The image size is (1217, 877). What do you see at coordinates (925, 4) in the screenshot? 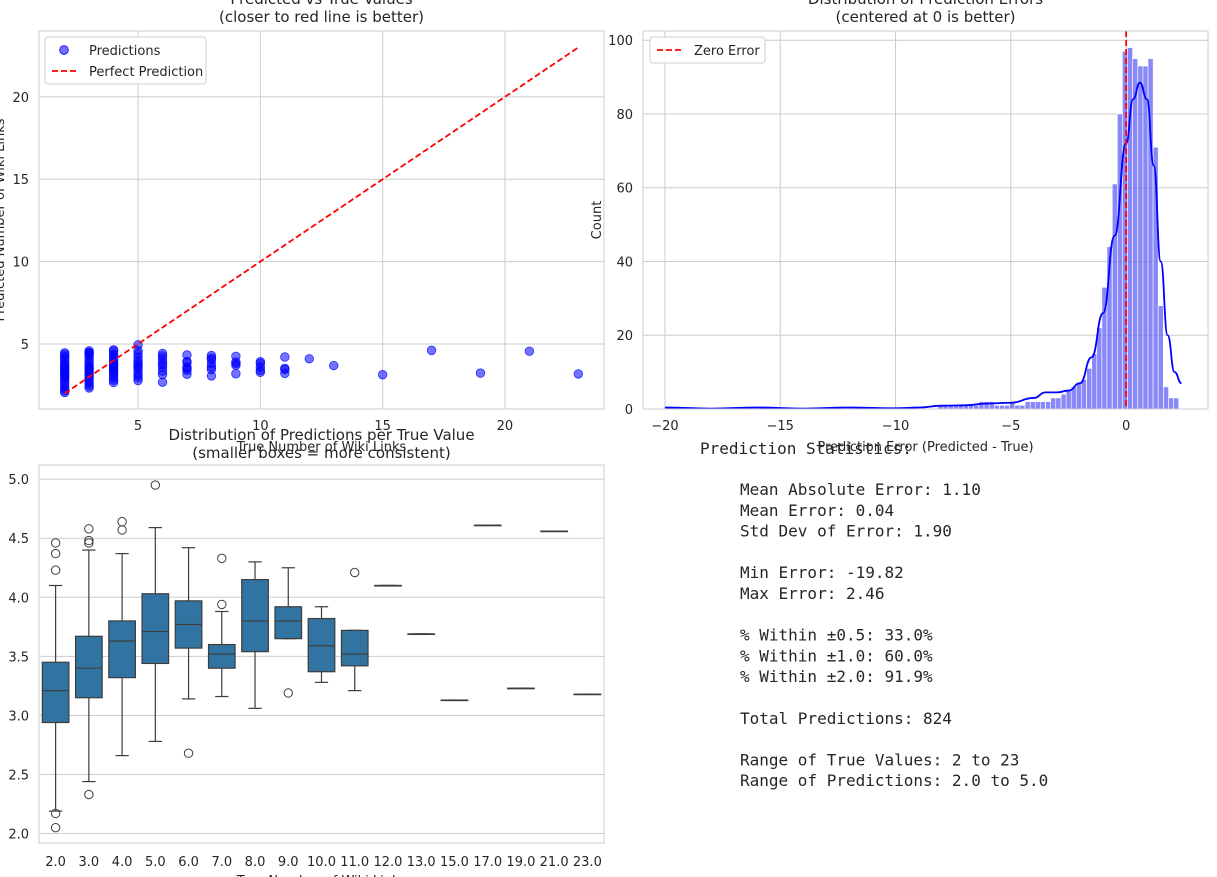
I see `hist-title: Distribution of Prediction Errors` at bounding box center [925, 4].